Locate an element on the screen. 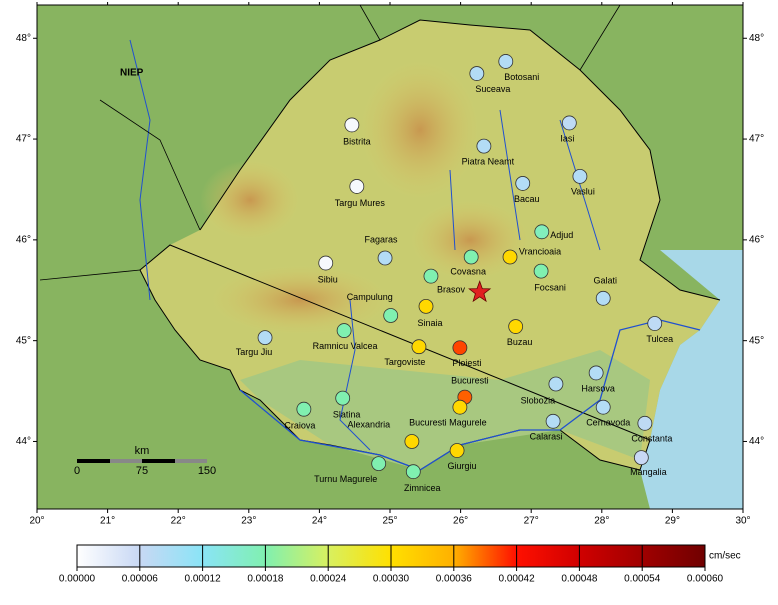  station-label: Sinaia is located at coordinates (429, 323).